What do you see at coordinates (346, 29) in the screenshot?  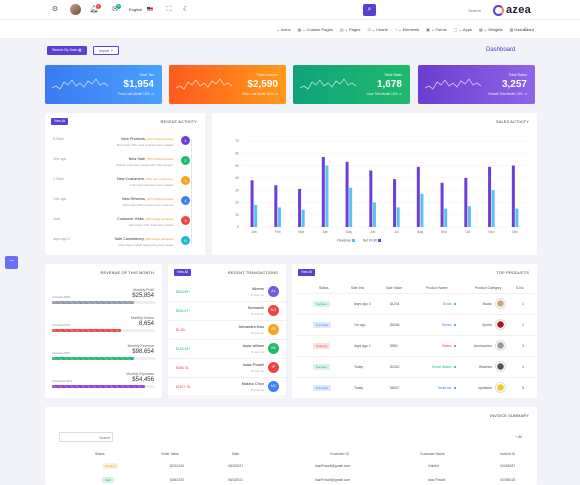 I see `chevron-down-icon: ⌄` at bounding box center [346, 29].